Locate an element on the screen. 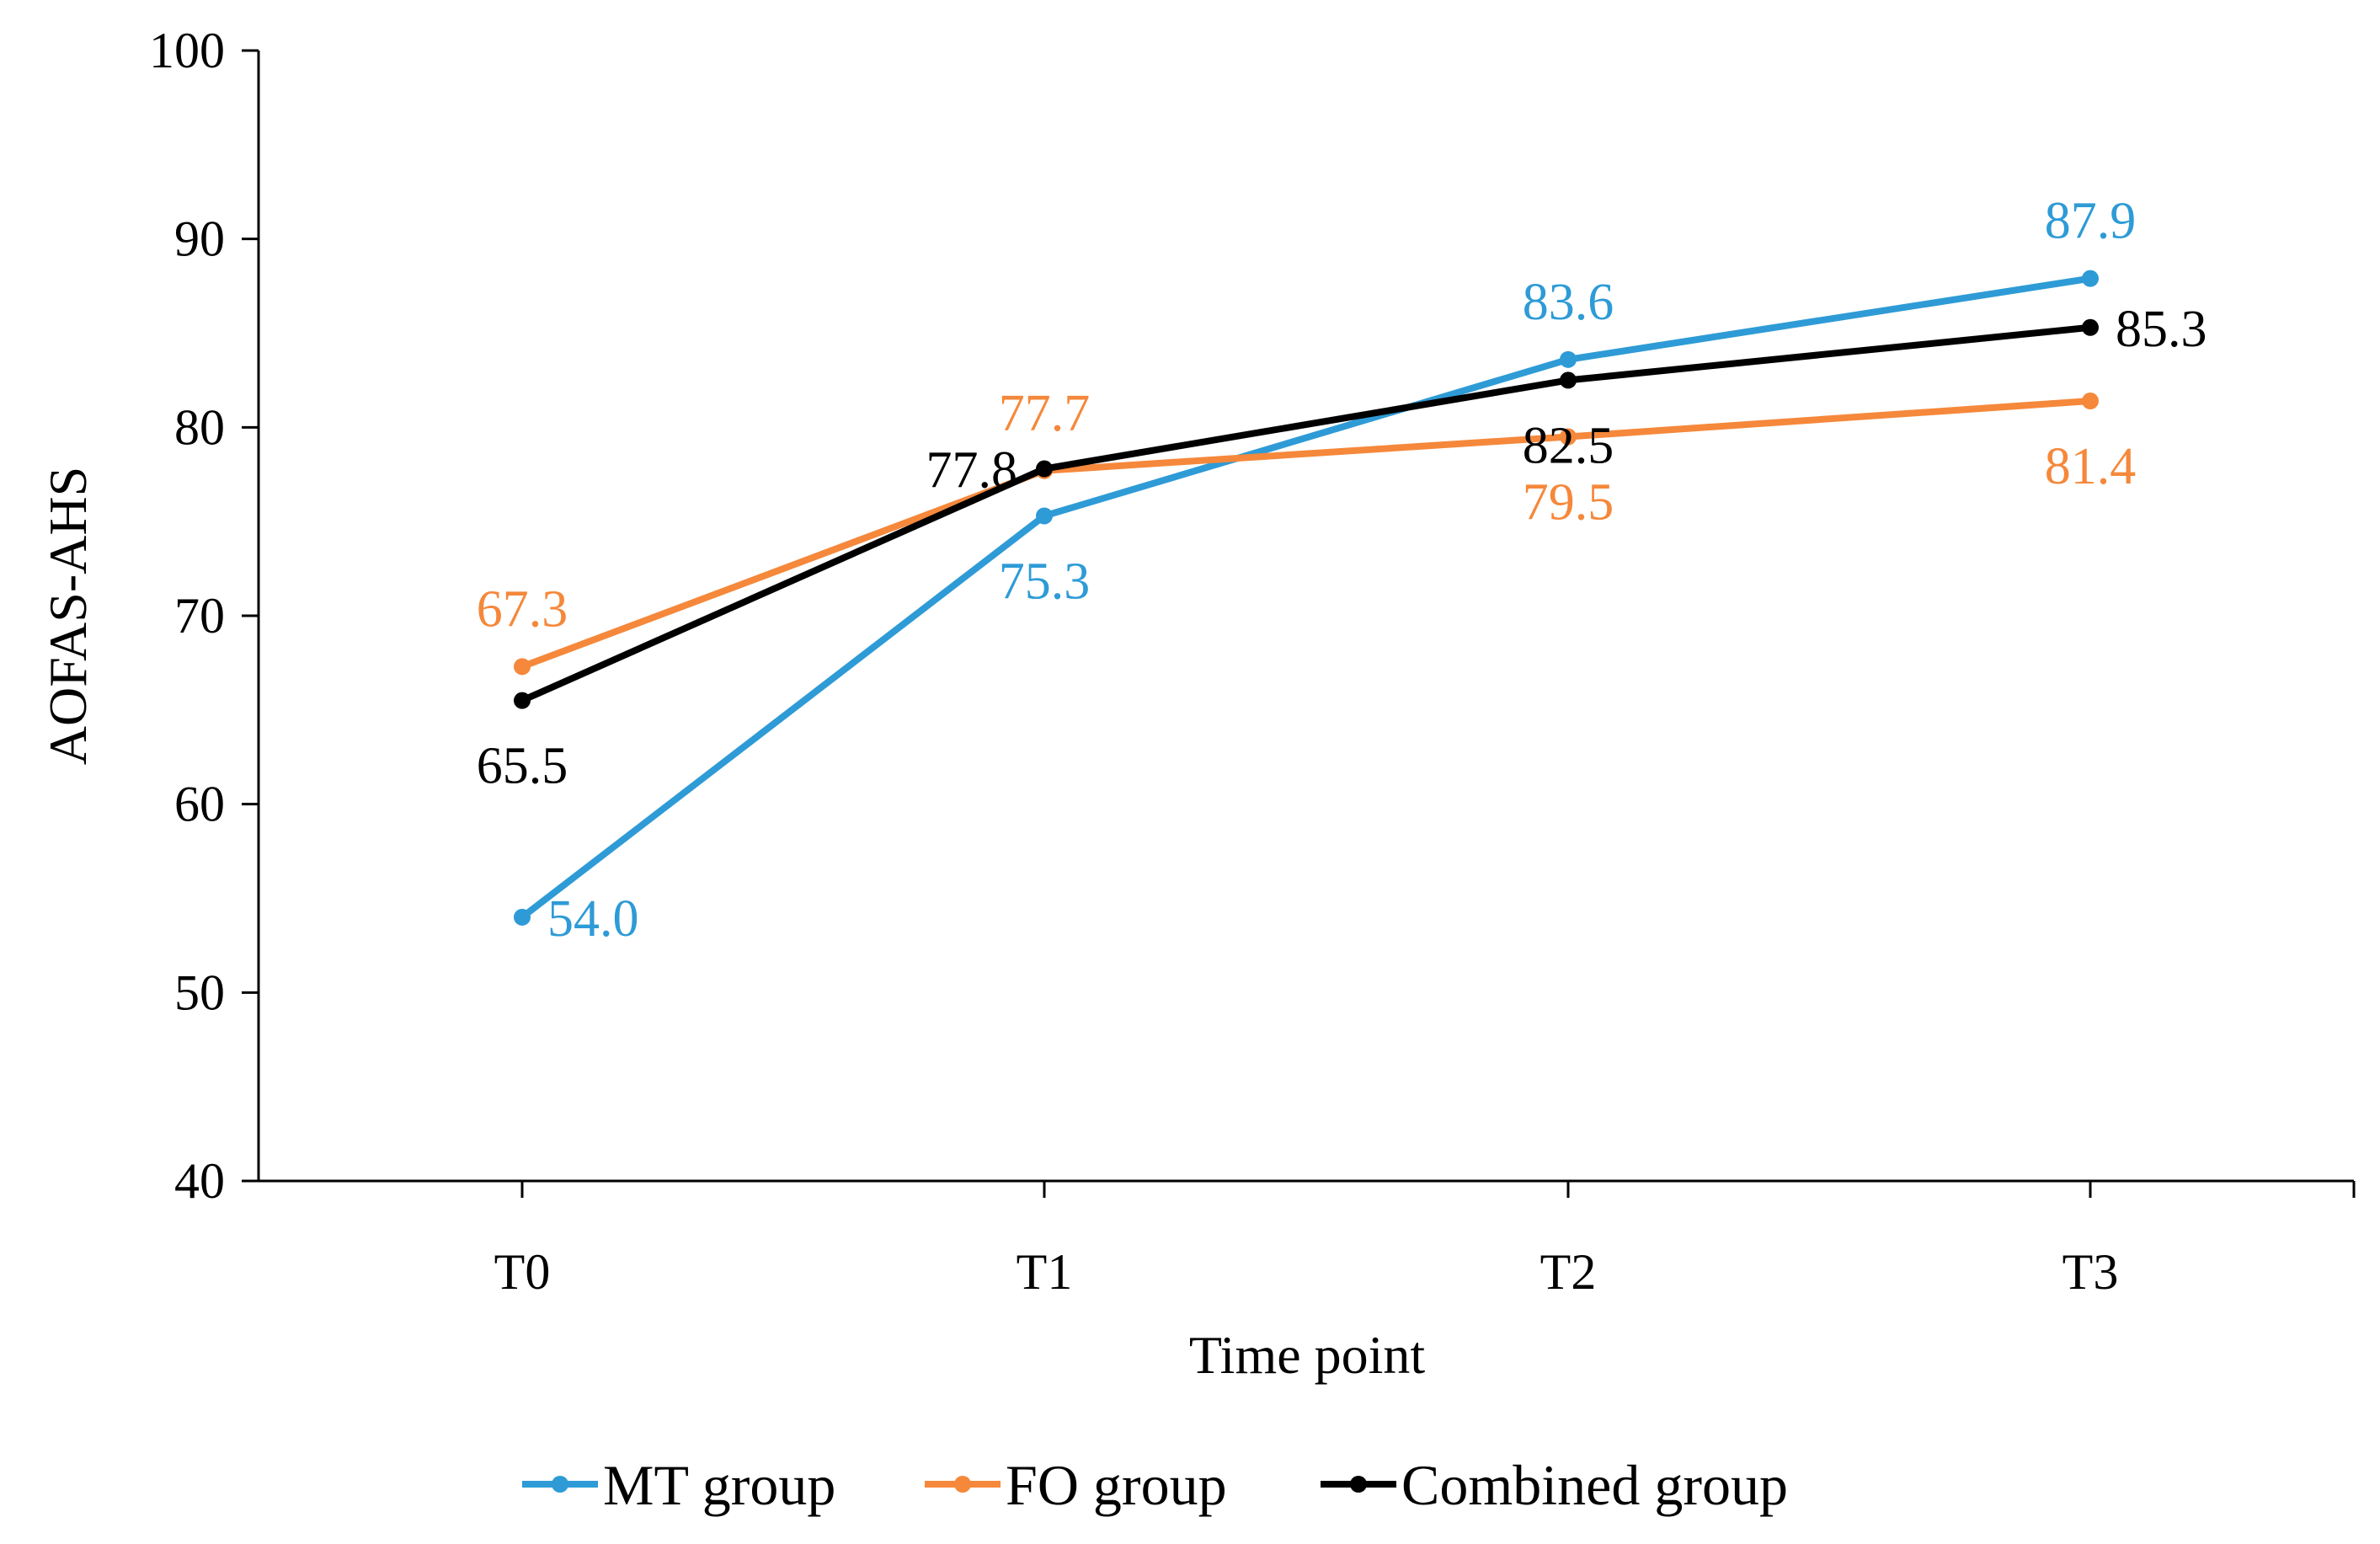 This screenshot has width=2380, height=1544. data-label: 65.5 is located at coordinates (522, 766).